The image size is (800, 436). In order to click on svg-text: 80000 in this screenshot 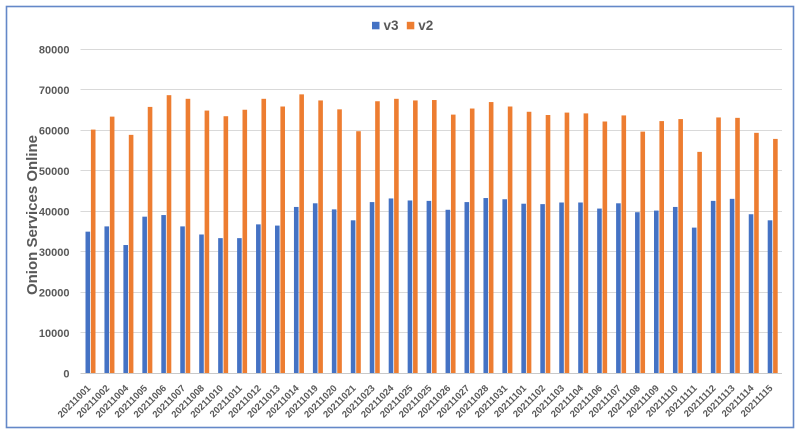, I will do `click(54, 50)`.